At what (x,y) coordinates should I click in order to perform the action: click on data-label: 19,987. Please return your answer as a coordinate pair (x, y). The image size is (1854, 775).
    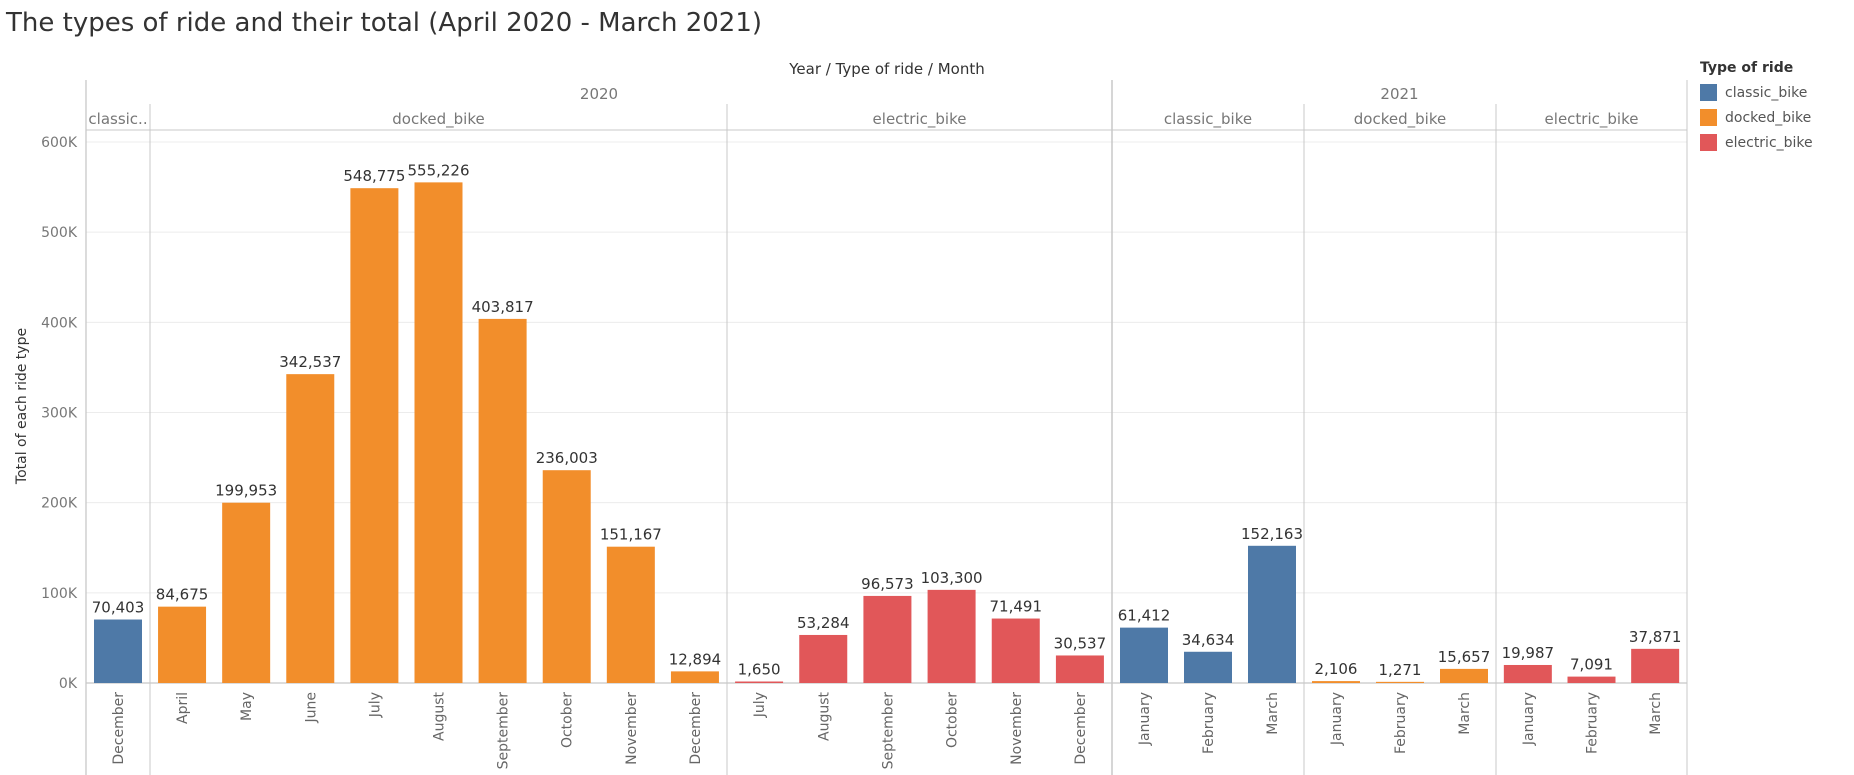
    Looking at the image, I should click on (1528, 653).